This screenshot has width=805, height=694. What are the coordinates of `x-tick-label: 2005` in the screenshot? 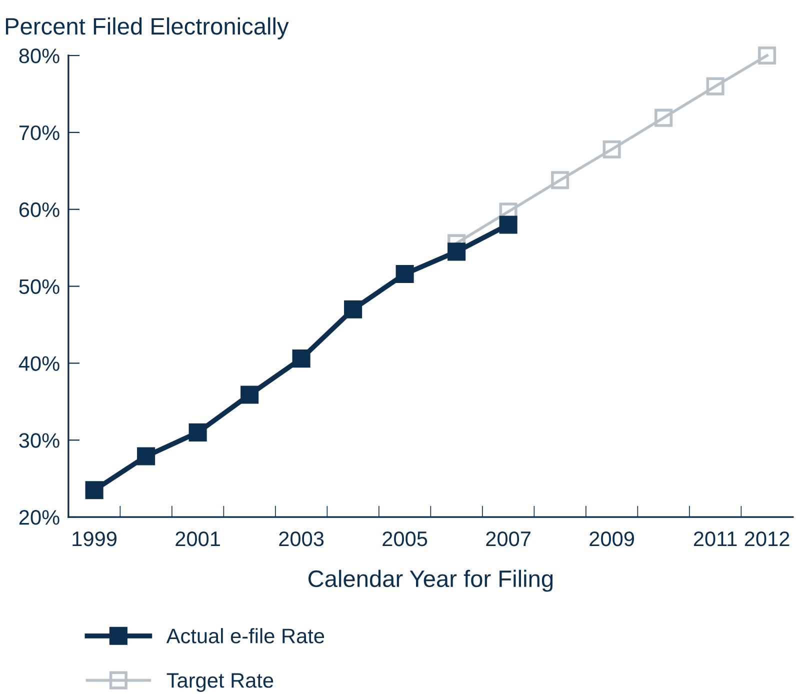 It's located at (405, 538).